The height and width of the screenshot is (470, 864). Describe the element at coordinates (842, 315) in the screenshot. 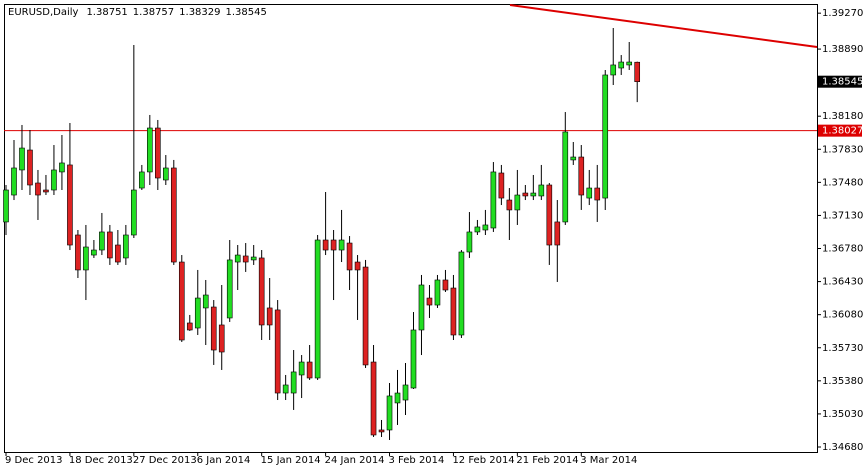

I see `y-tick-label: 1.36080` at that location.